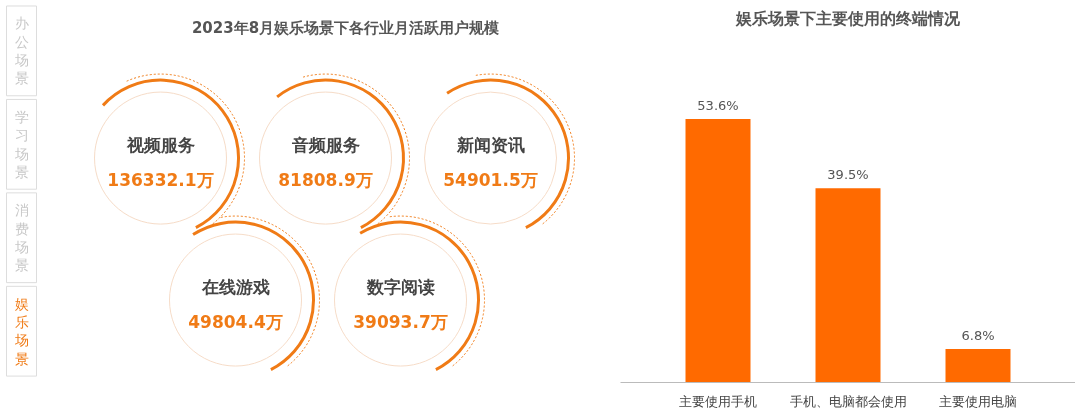  What do you see at coordinates (346, 27) in the screenshot?
I see `text: 2023年8月娱乐场景下各行业月活跃用户规模` at bounding box center [346, 27].